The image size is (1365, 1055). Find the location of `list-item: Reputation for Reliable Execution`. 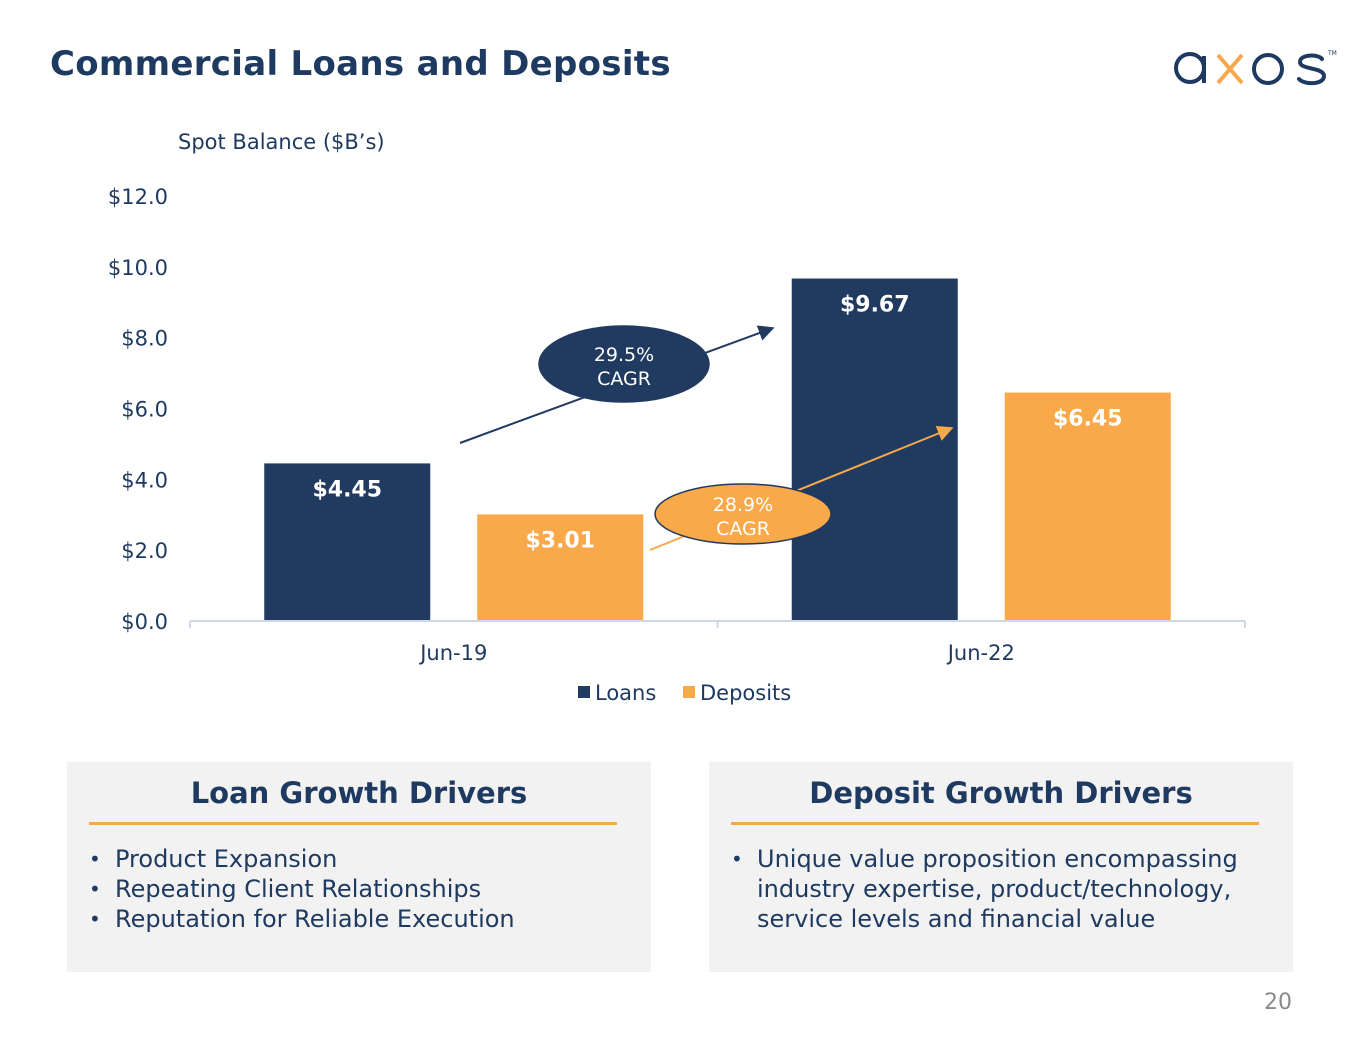

list-item: Reputation for Reliable Execution is located at coordinates (359, 919).